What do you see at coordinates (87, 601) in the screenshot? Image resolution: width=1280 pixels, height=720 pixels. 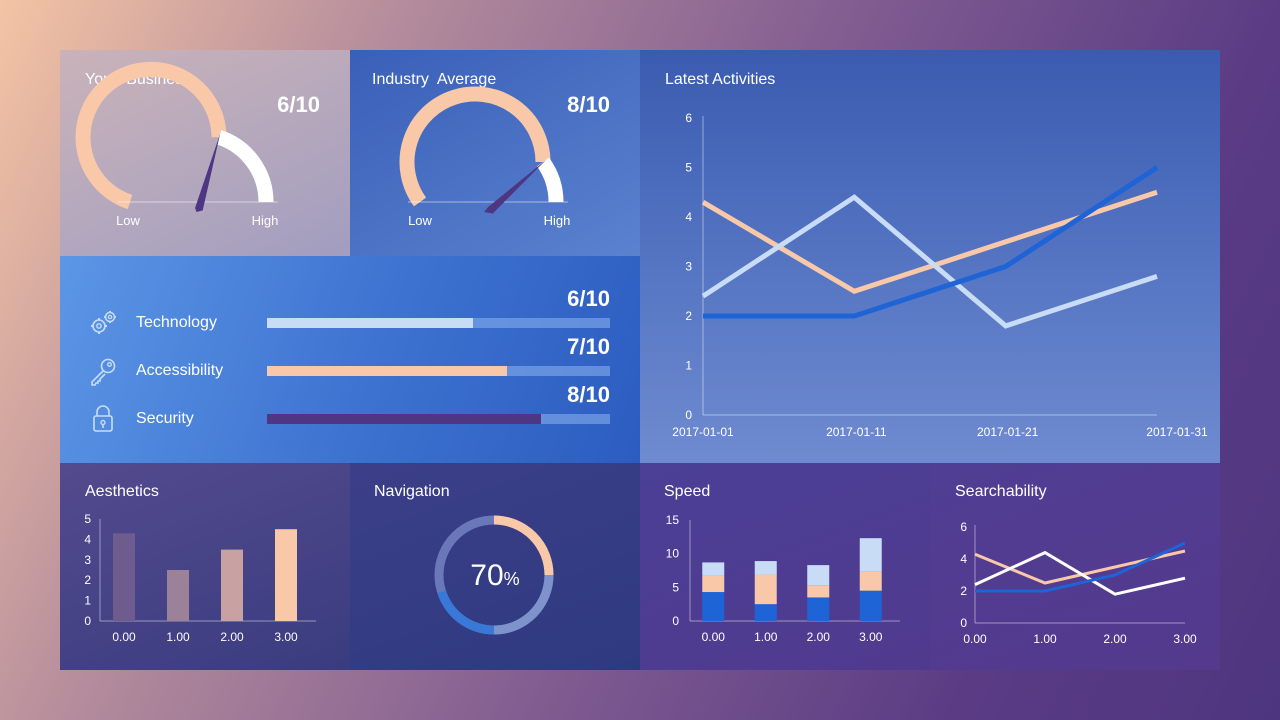 I see `aesthetics-y-tick-label: 1` at bounding box center [87, 601].